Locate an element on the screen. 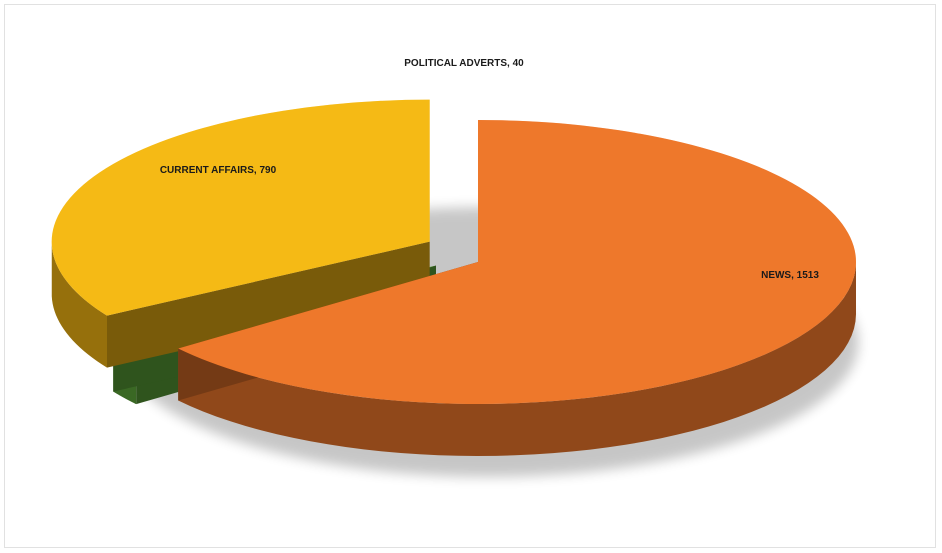 Image resolution: width=942 pixels, height=553 pixels. slice-side-wall is located at coordinates (79, 306).